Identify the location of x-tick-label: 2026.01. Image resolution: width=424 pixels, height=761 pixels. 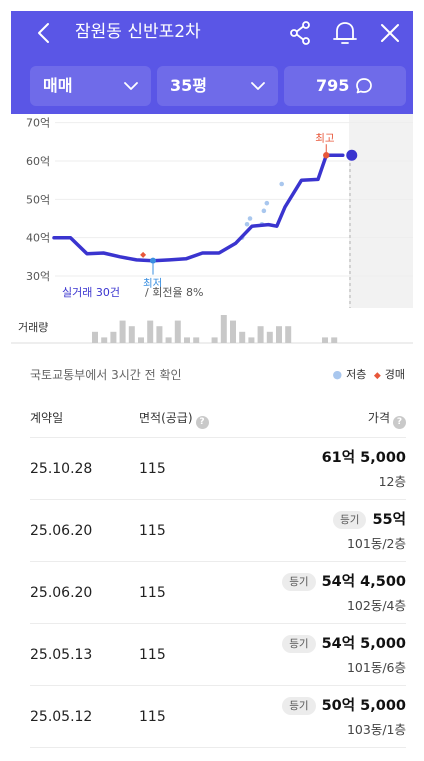
(351, 353).